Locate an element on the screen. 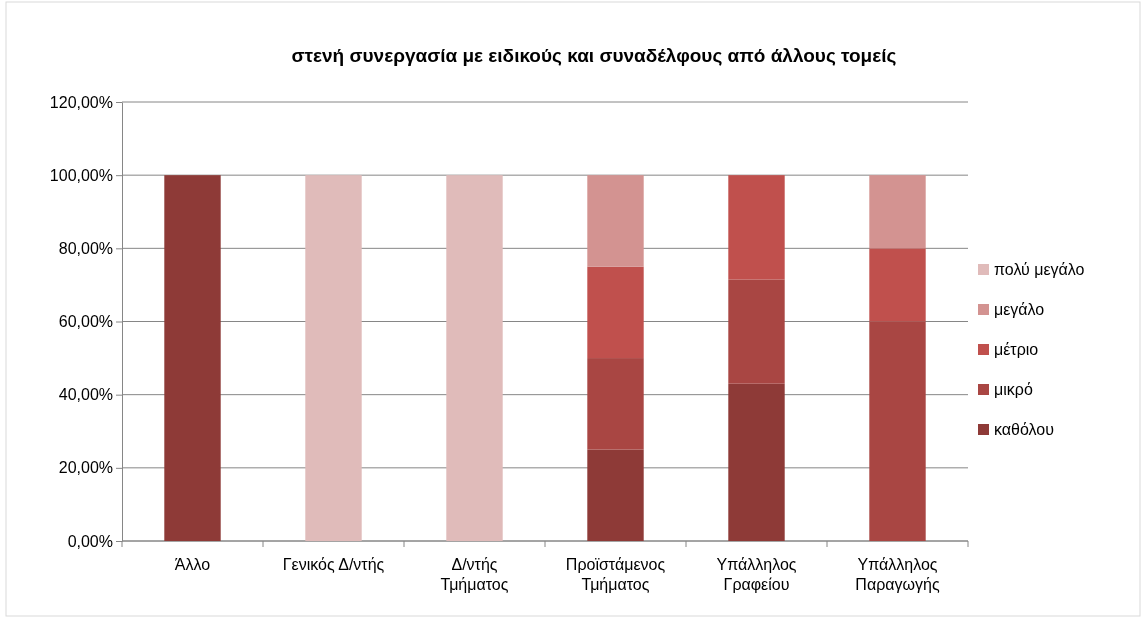  legend-label: μεγάλο is located at coordinates (1019, 309).